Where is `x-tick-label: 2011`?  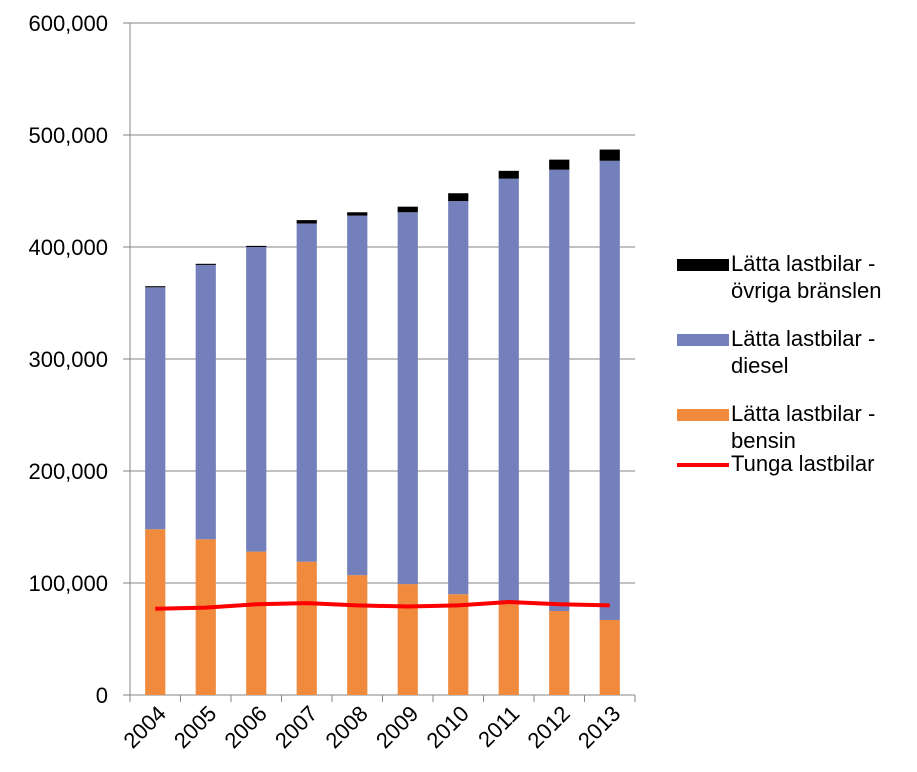
x-tick-label: 2011 is located at coordinates (498, 726).